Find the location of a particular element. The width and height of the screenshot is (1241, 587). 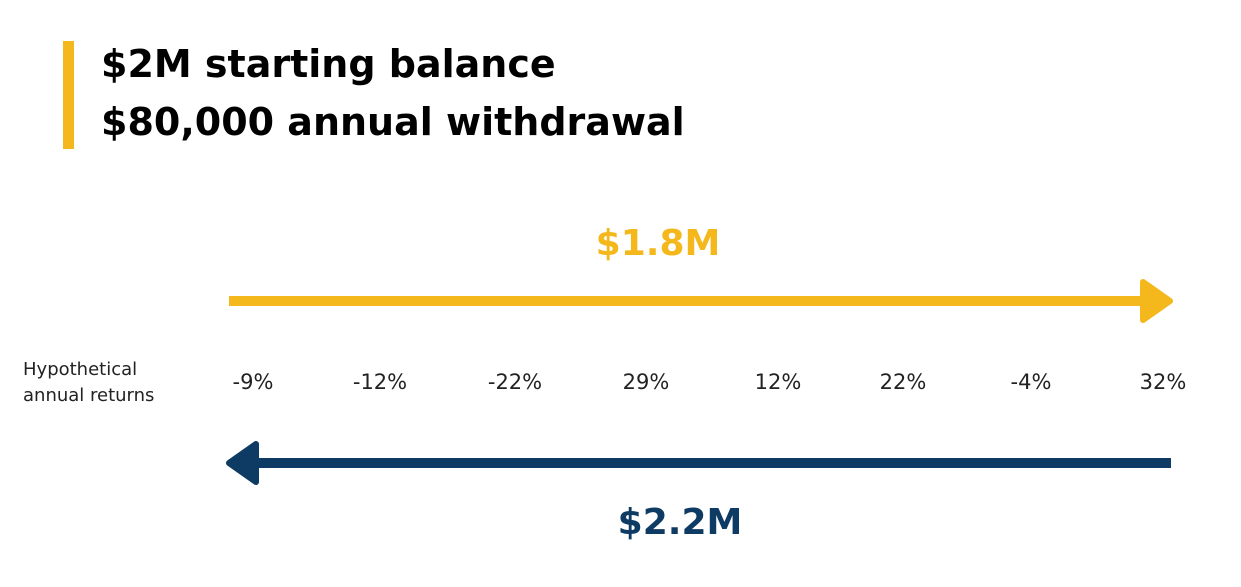

return-value: 32% is located at coordinates (1163, 382).